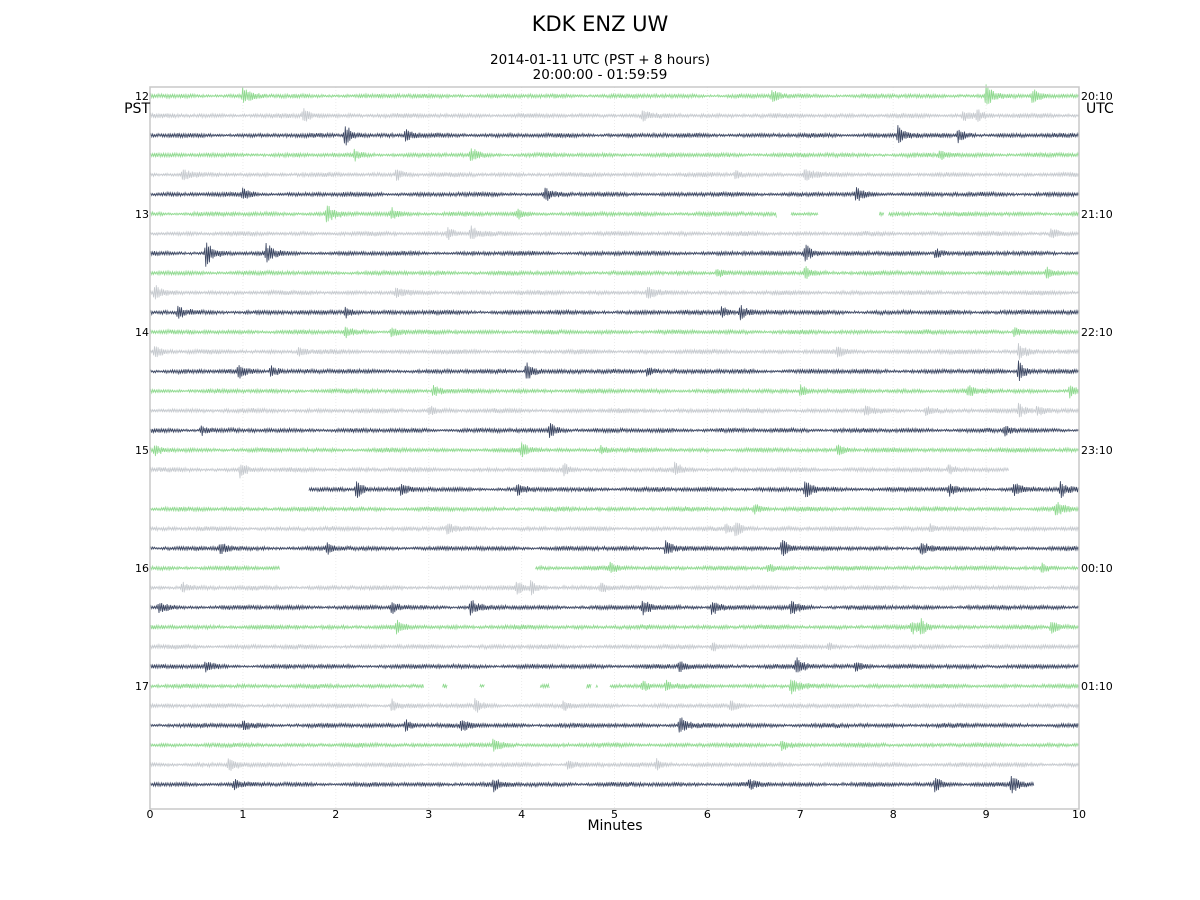 This screenshot has height=900, width=1200. What do you see at coordinates (142, 96) in the screenshot?
I see `left-hour-label: 12` at bounding box center [142, 96].